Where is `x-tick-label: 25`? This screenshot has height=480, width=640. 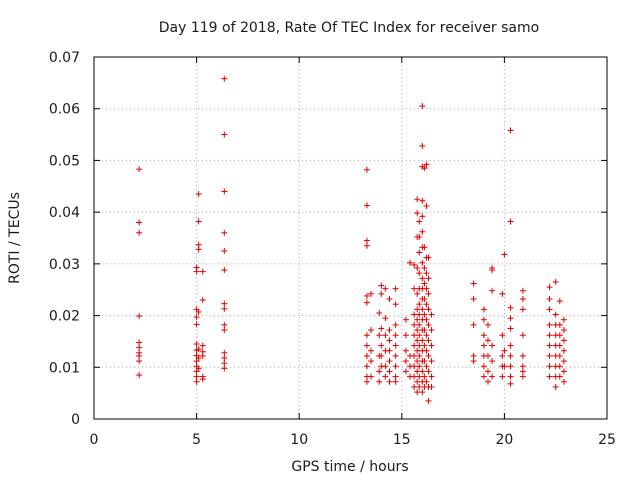 x-tick-label: 25 is located at coordinates (607, 440).